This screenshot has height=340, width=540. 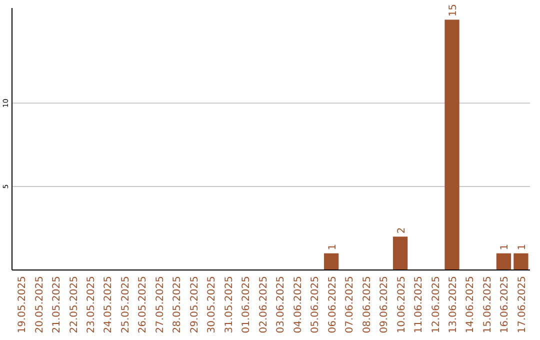 What do you see at coordinates (419, 305) in the screenshot?
I see `x-tick-label: 11.06.2025` at bounding box center [419, 305].